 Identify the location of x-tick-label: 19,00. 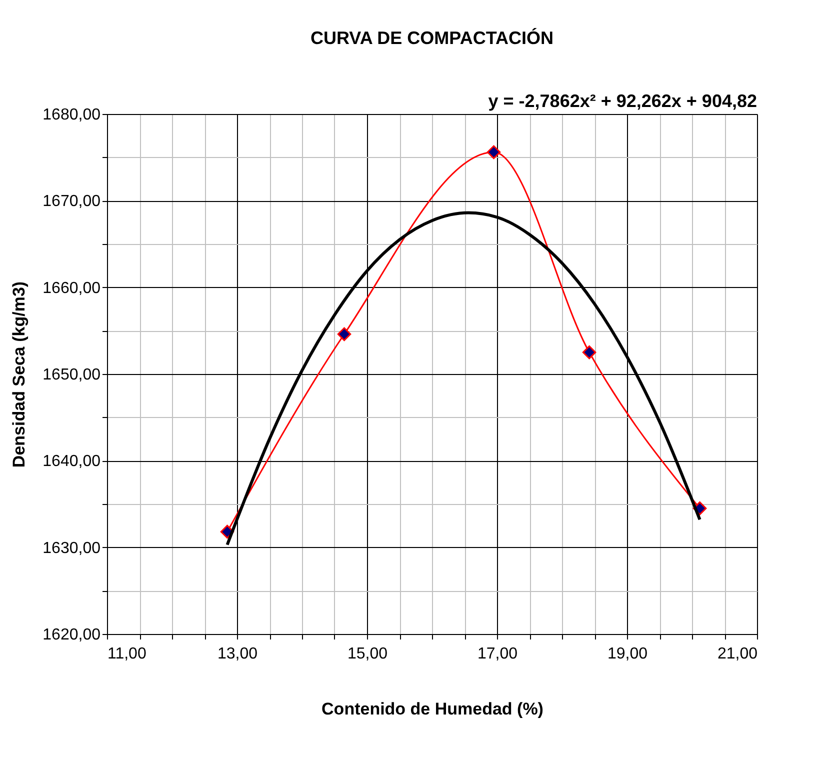
(627, 654).